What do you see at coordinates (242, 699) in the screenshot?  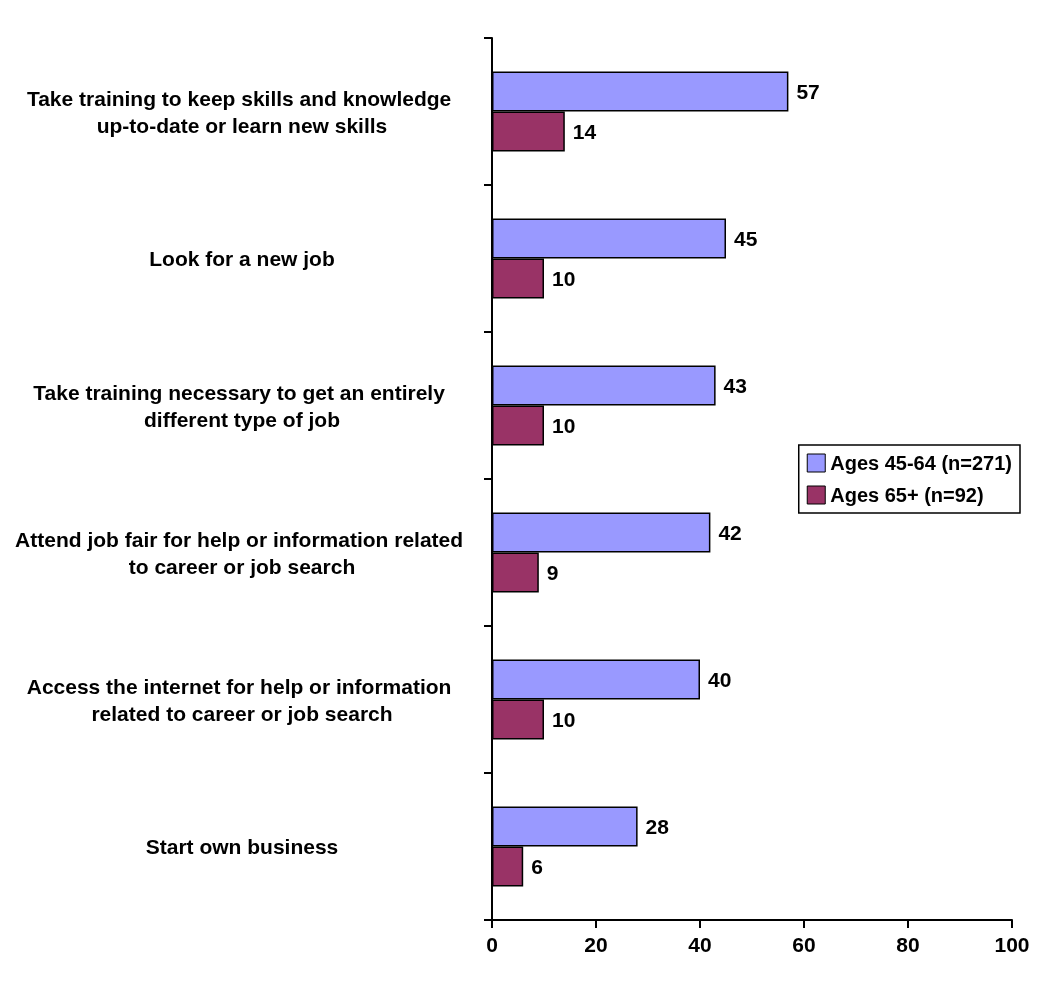 I see `y-tick-label: Access the internet for help or information related to career or job search` at bounding box center [242, 699].